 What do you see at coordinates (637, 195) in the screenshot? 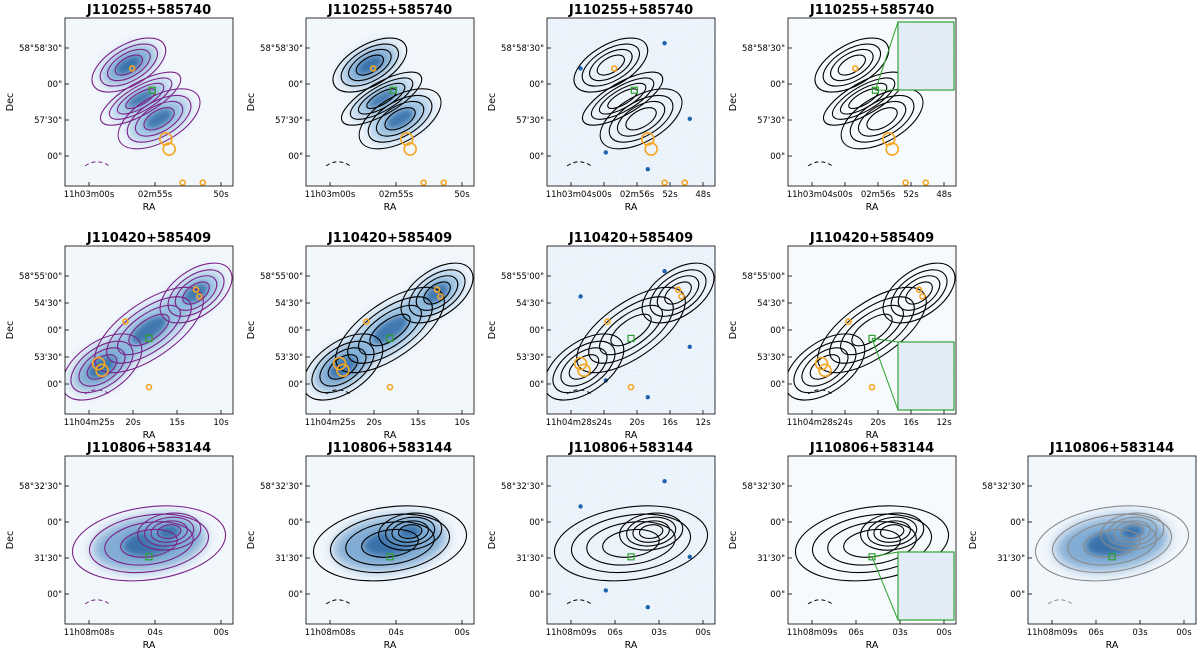
I see `x-tick-label: 02m56s` at bounding box center [637, 195].